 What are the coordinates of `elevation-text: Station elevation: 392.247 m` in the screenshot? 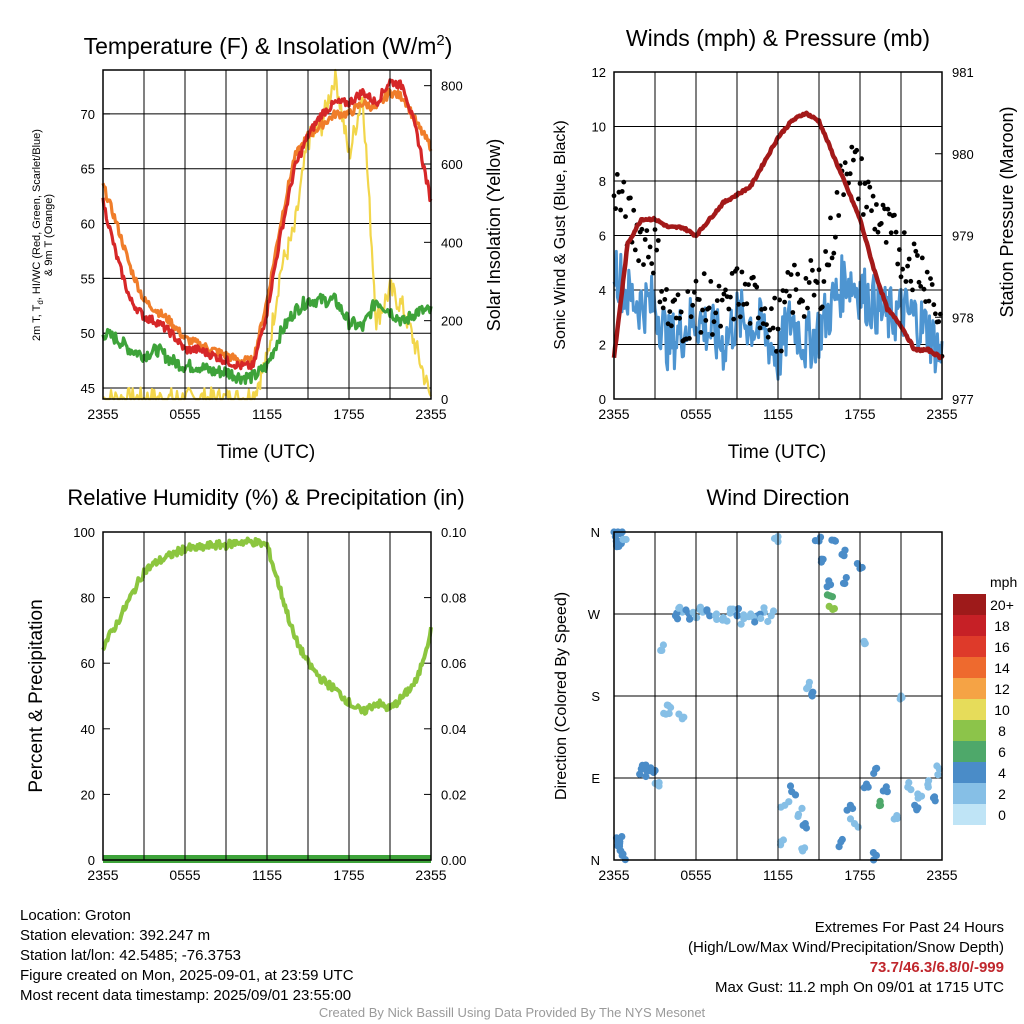 It's located at (115, 935).